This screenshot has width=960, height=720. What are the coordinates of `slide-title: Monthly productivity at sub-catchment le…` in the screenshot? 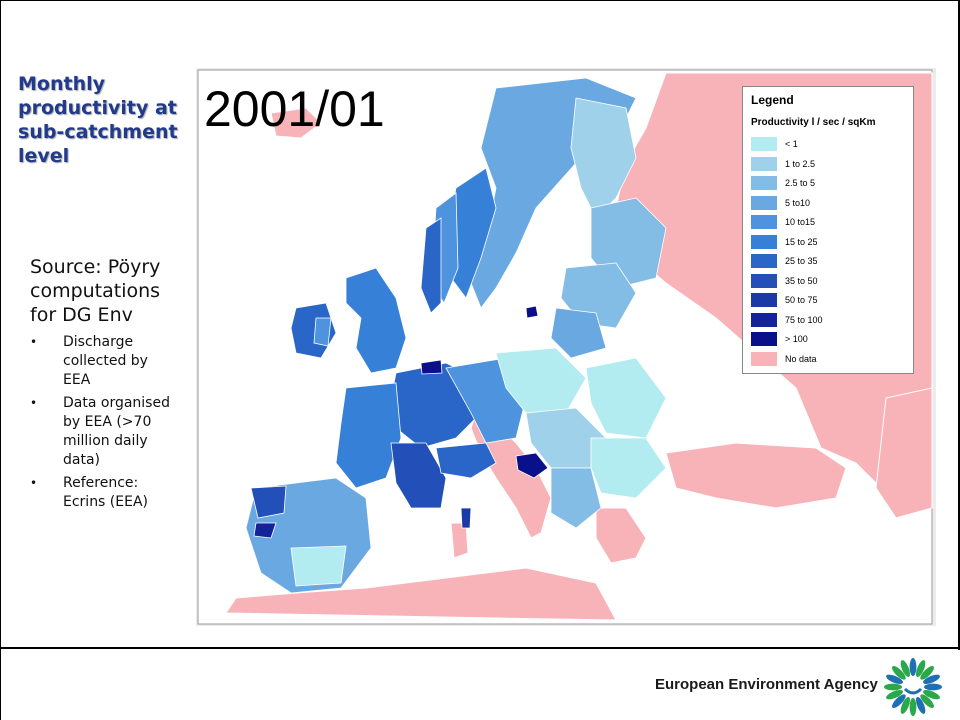 It's located at (98, 120).